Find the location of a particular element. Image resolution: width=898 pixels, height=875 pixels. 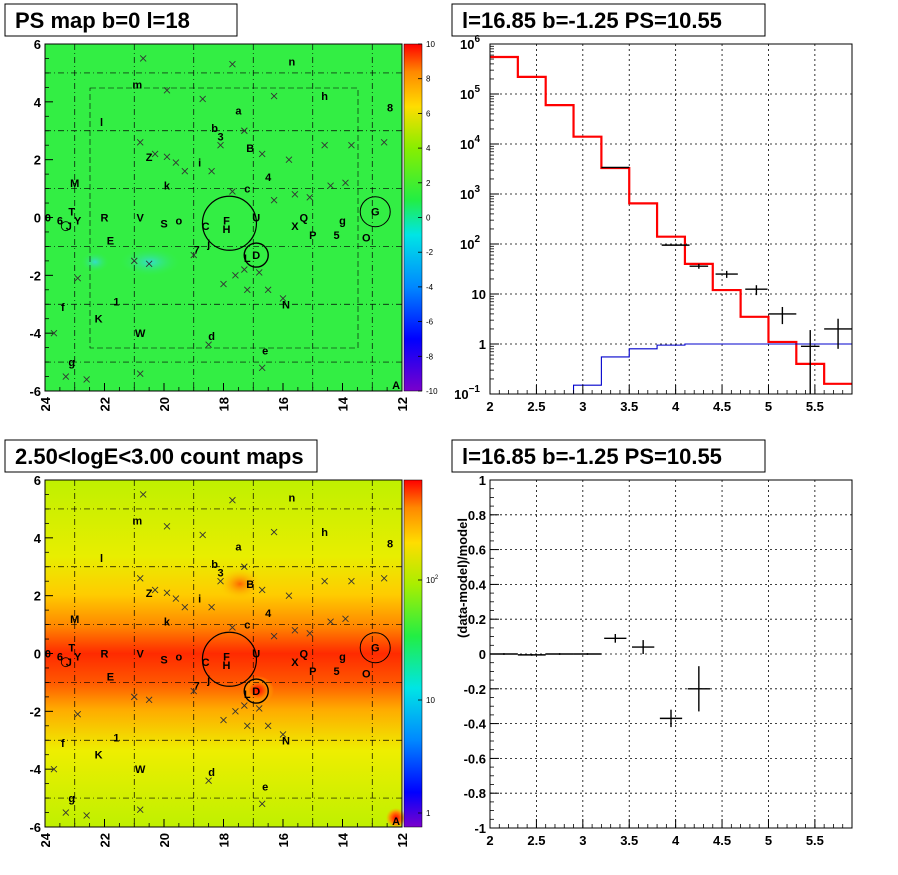

source-label: D is located at coordinates (256, 256).